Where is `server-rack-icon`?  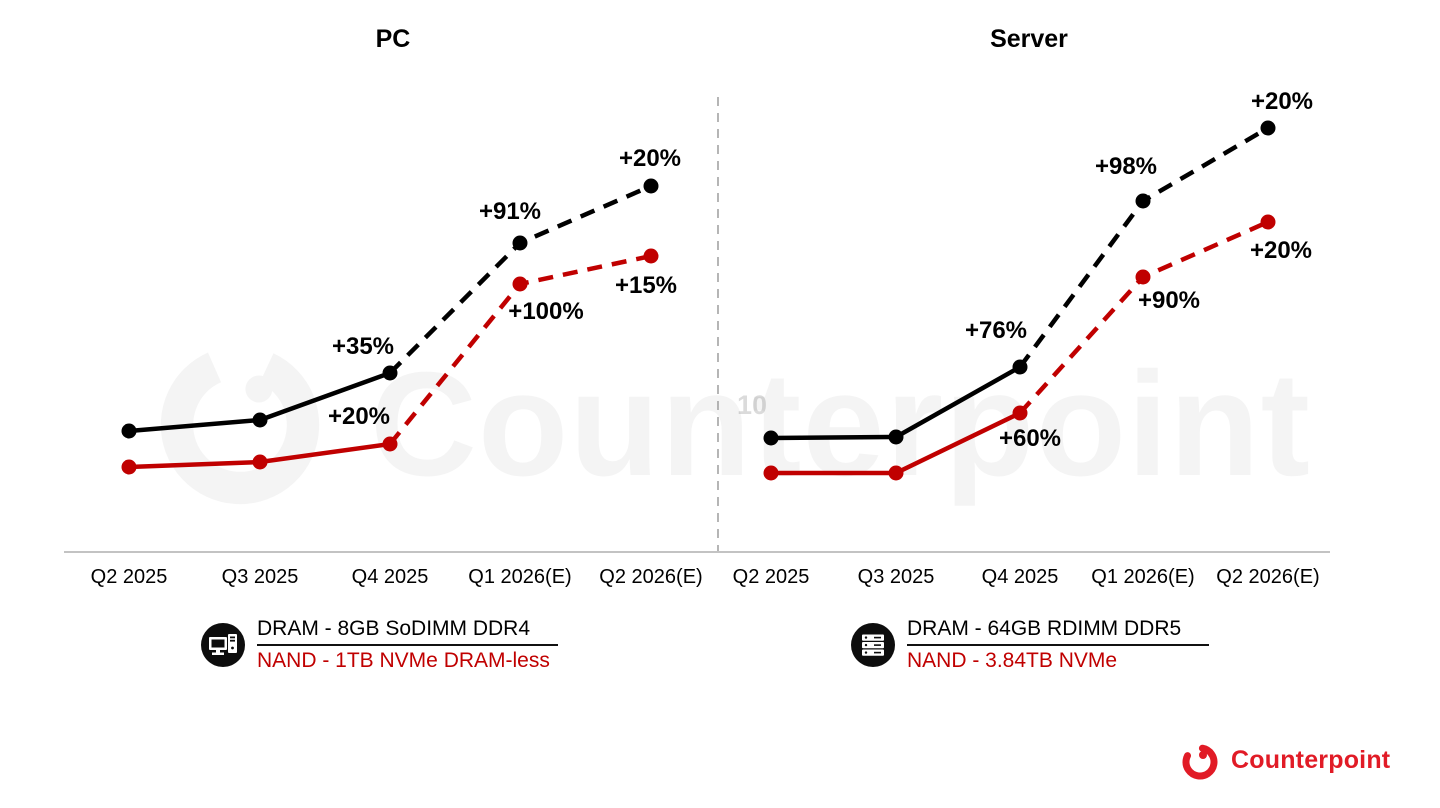
server-rack-icon is located at coordinates (873, 645).